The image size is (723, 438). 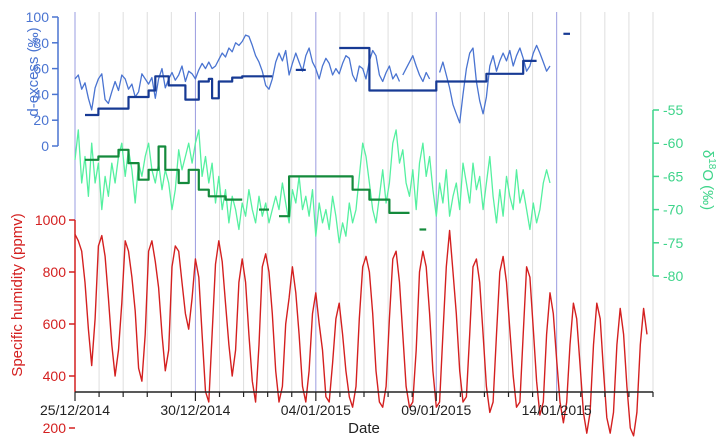 What do you see at coordinates (673, 176) in the screenshot?
I see `y-tick-label-d18o-2: -65` at bounding box center [673, 176].